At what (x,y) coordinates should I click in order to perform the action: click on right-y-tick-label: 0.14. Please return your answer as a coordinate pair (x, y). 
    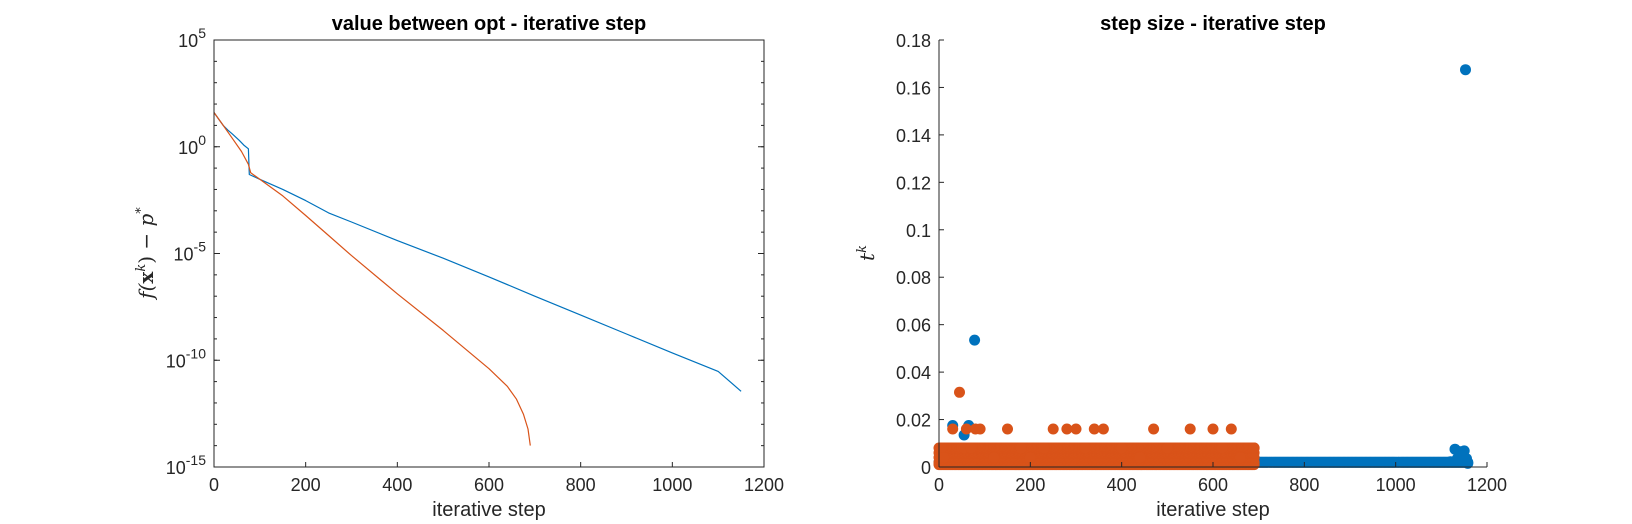
    Looking at the image, I should click on (913, 136).